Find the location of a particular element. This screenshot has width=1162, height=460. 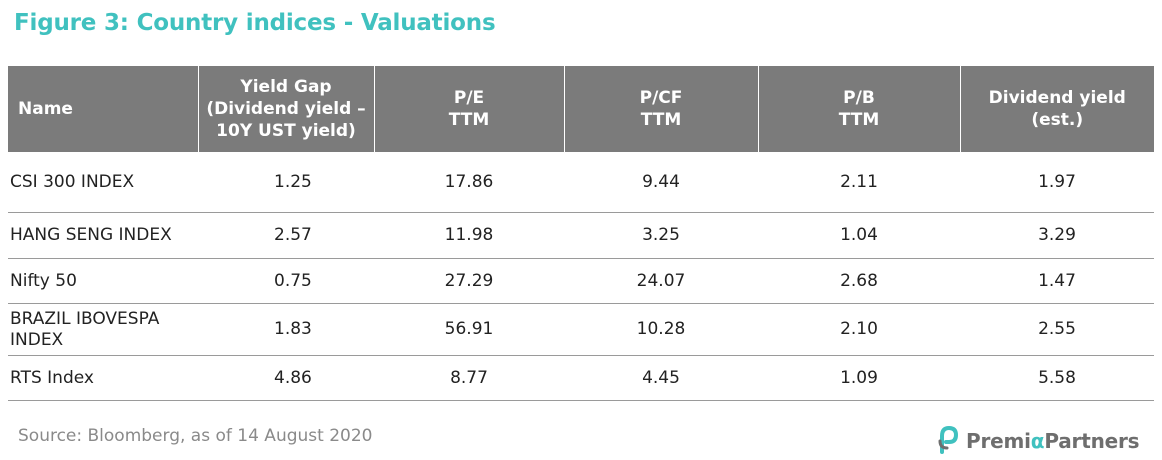

cell-yield-gap: 4.86 is located at coordinates (286, 378).